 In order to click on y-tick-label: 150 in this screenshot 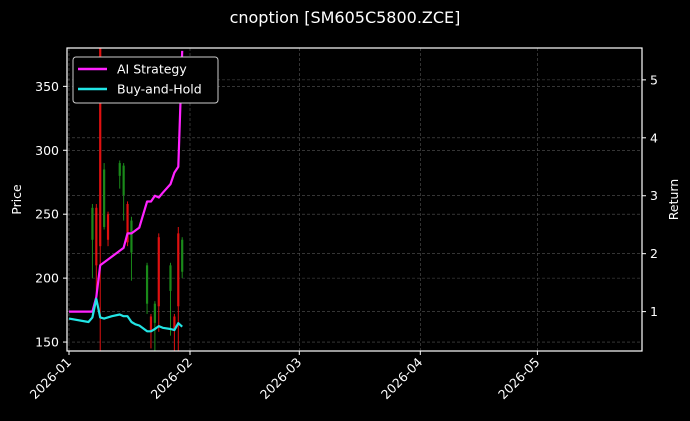, I will do `click(47, 342)`.